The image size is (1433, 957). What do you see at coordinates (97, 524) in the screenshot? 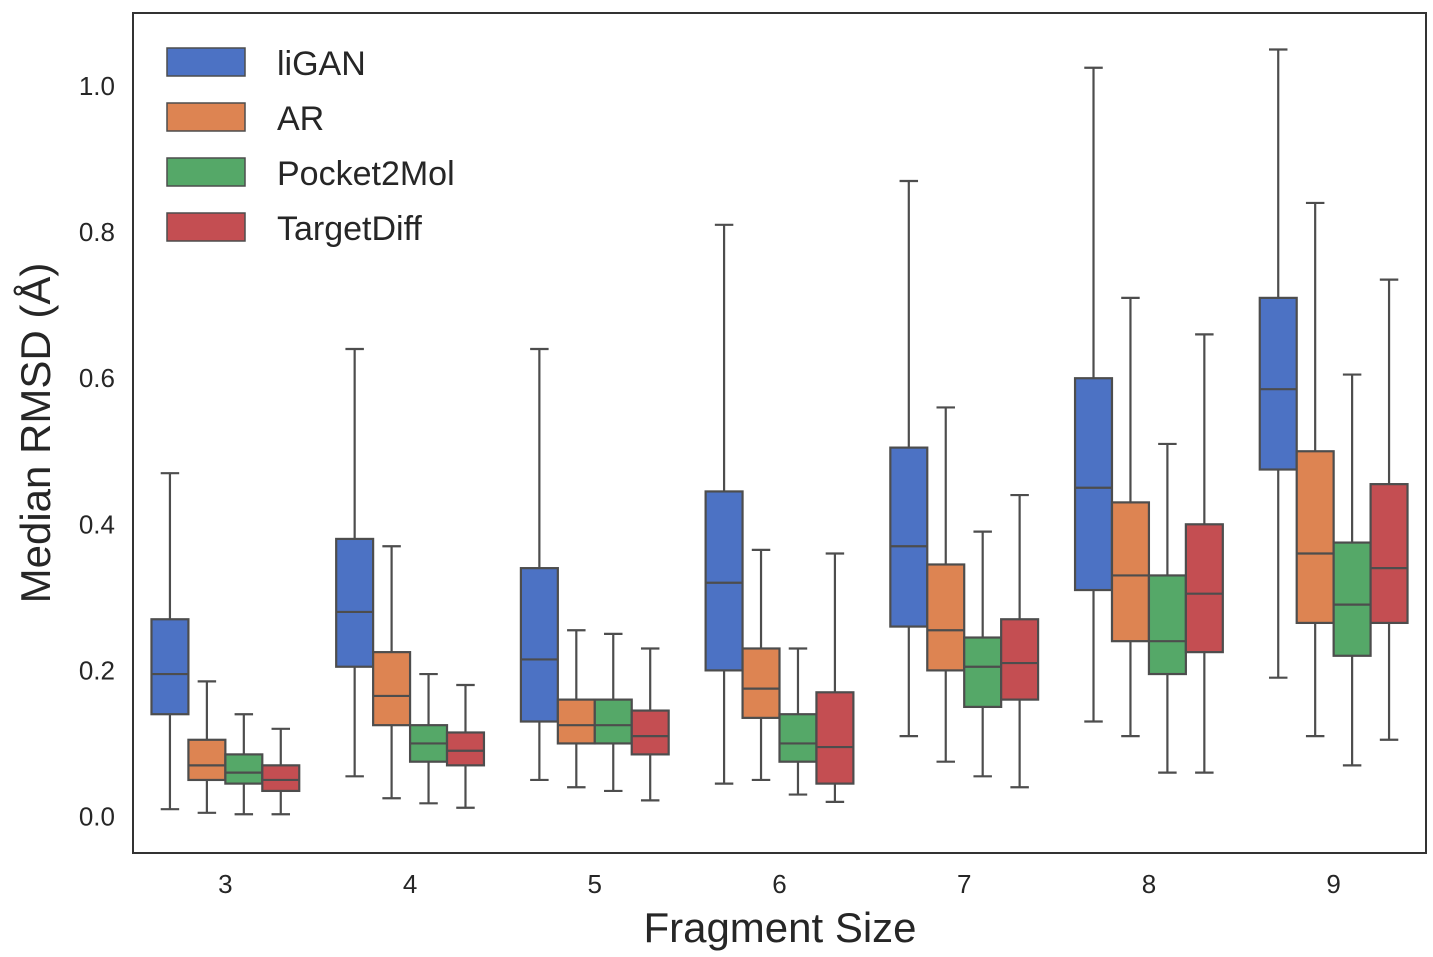
I see `y-tick-label: 0.4` at bounding box center [97, 524].